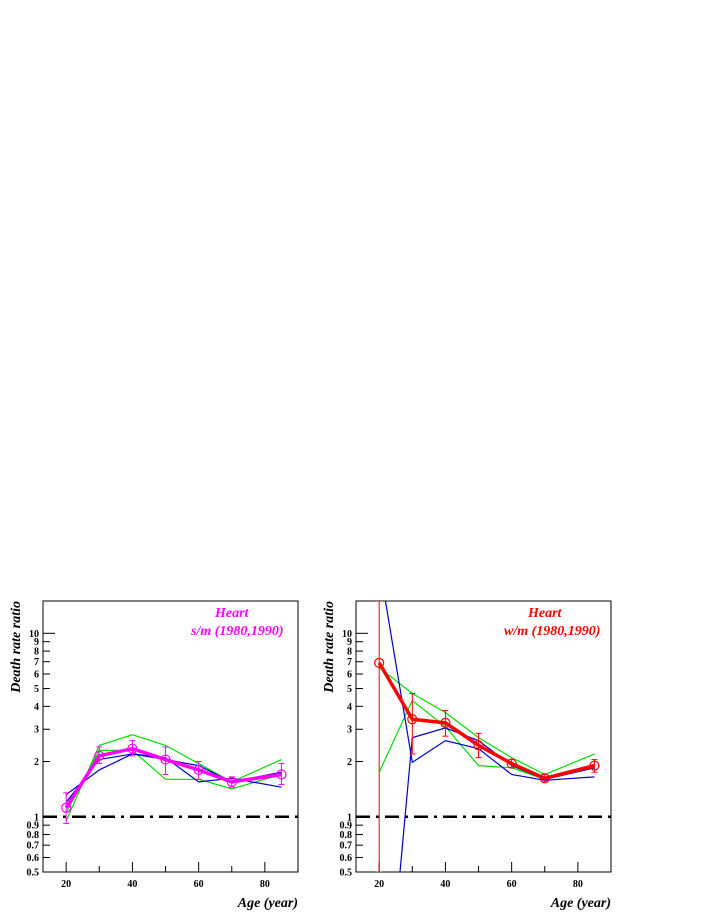 Image resolution: width=708 pixels, height=917 pixels. Describe the element at coordinates (237, 631) in the screenshot. I see `panel-subtitle: s/m (1980,1990)` at that location.